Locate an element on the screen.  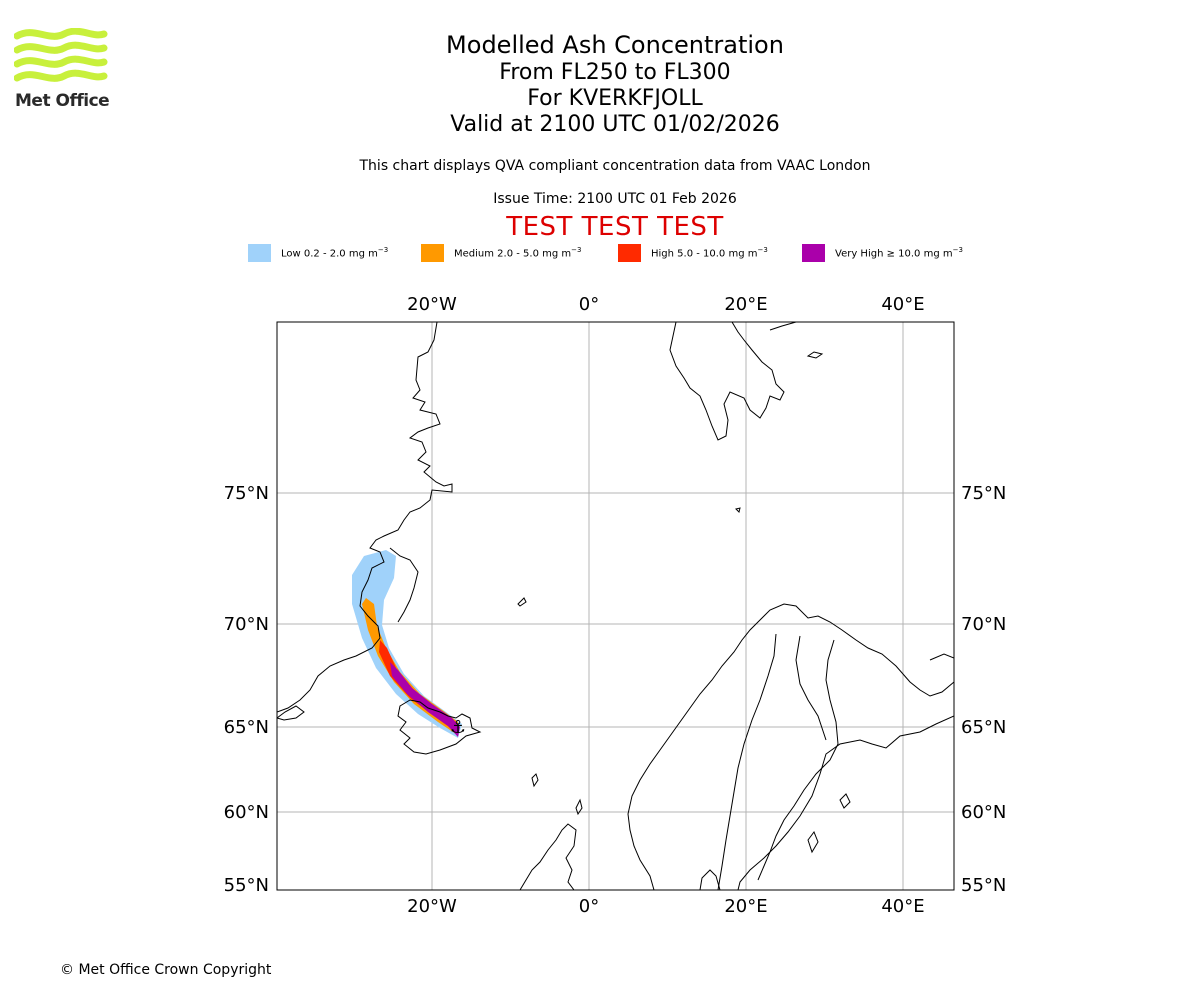
tick-left-55n: 55°N is located at coordinates (246, 885).